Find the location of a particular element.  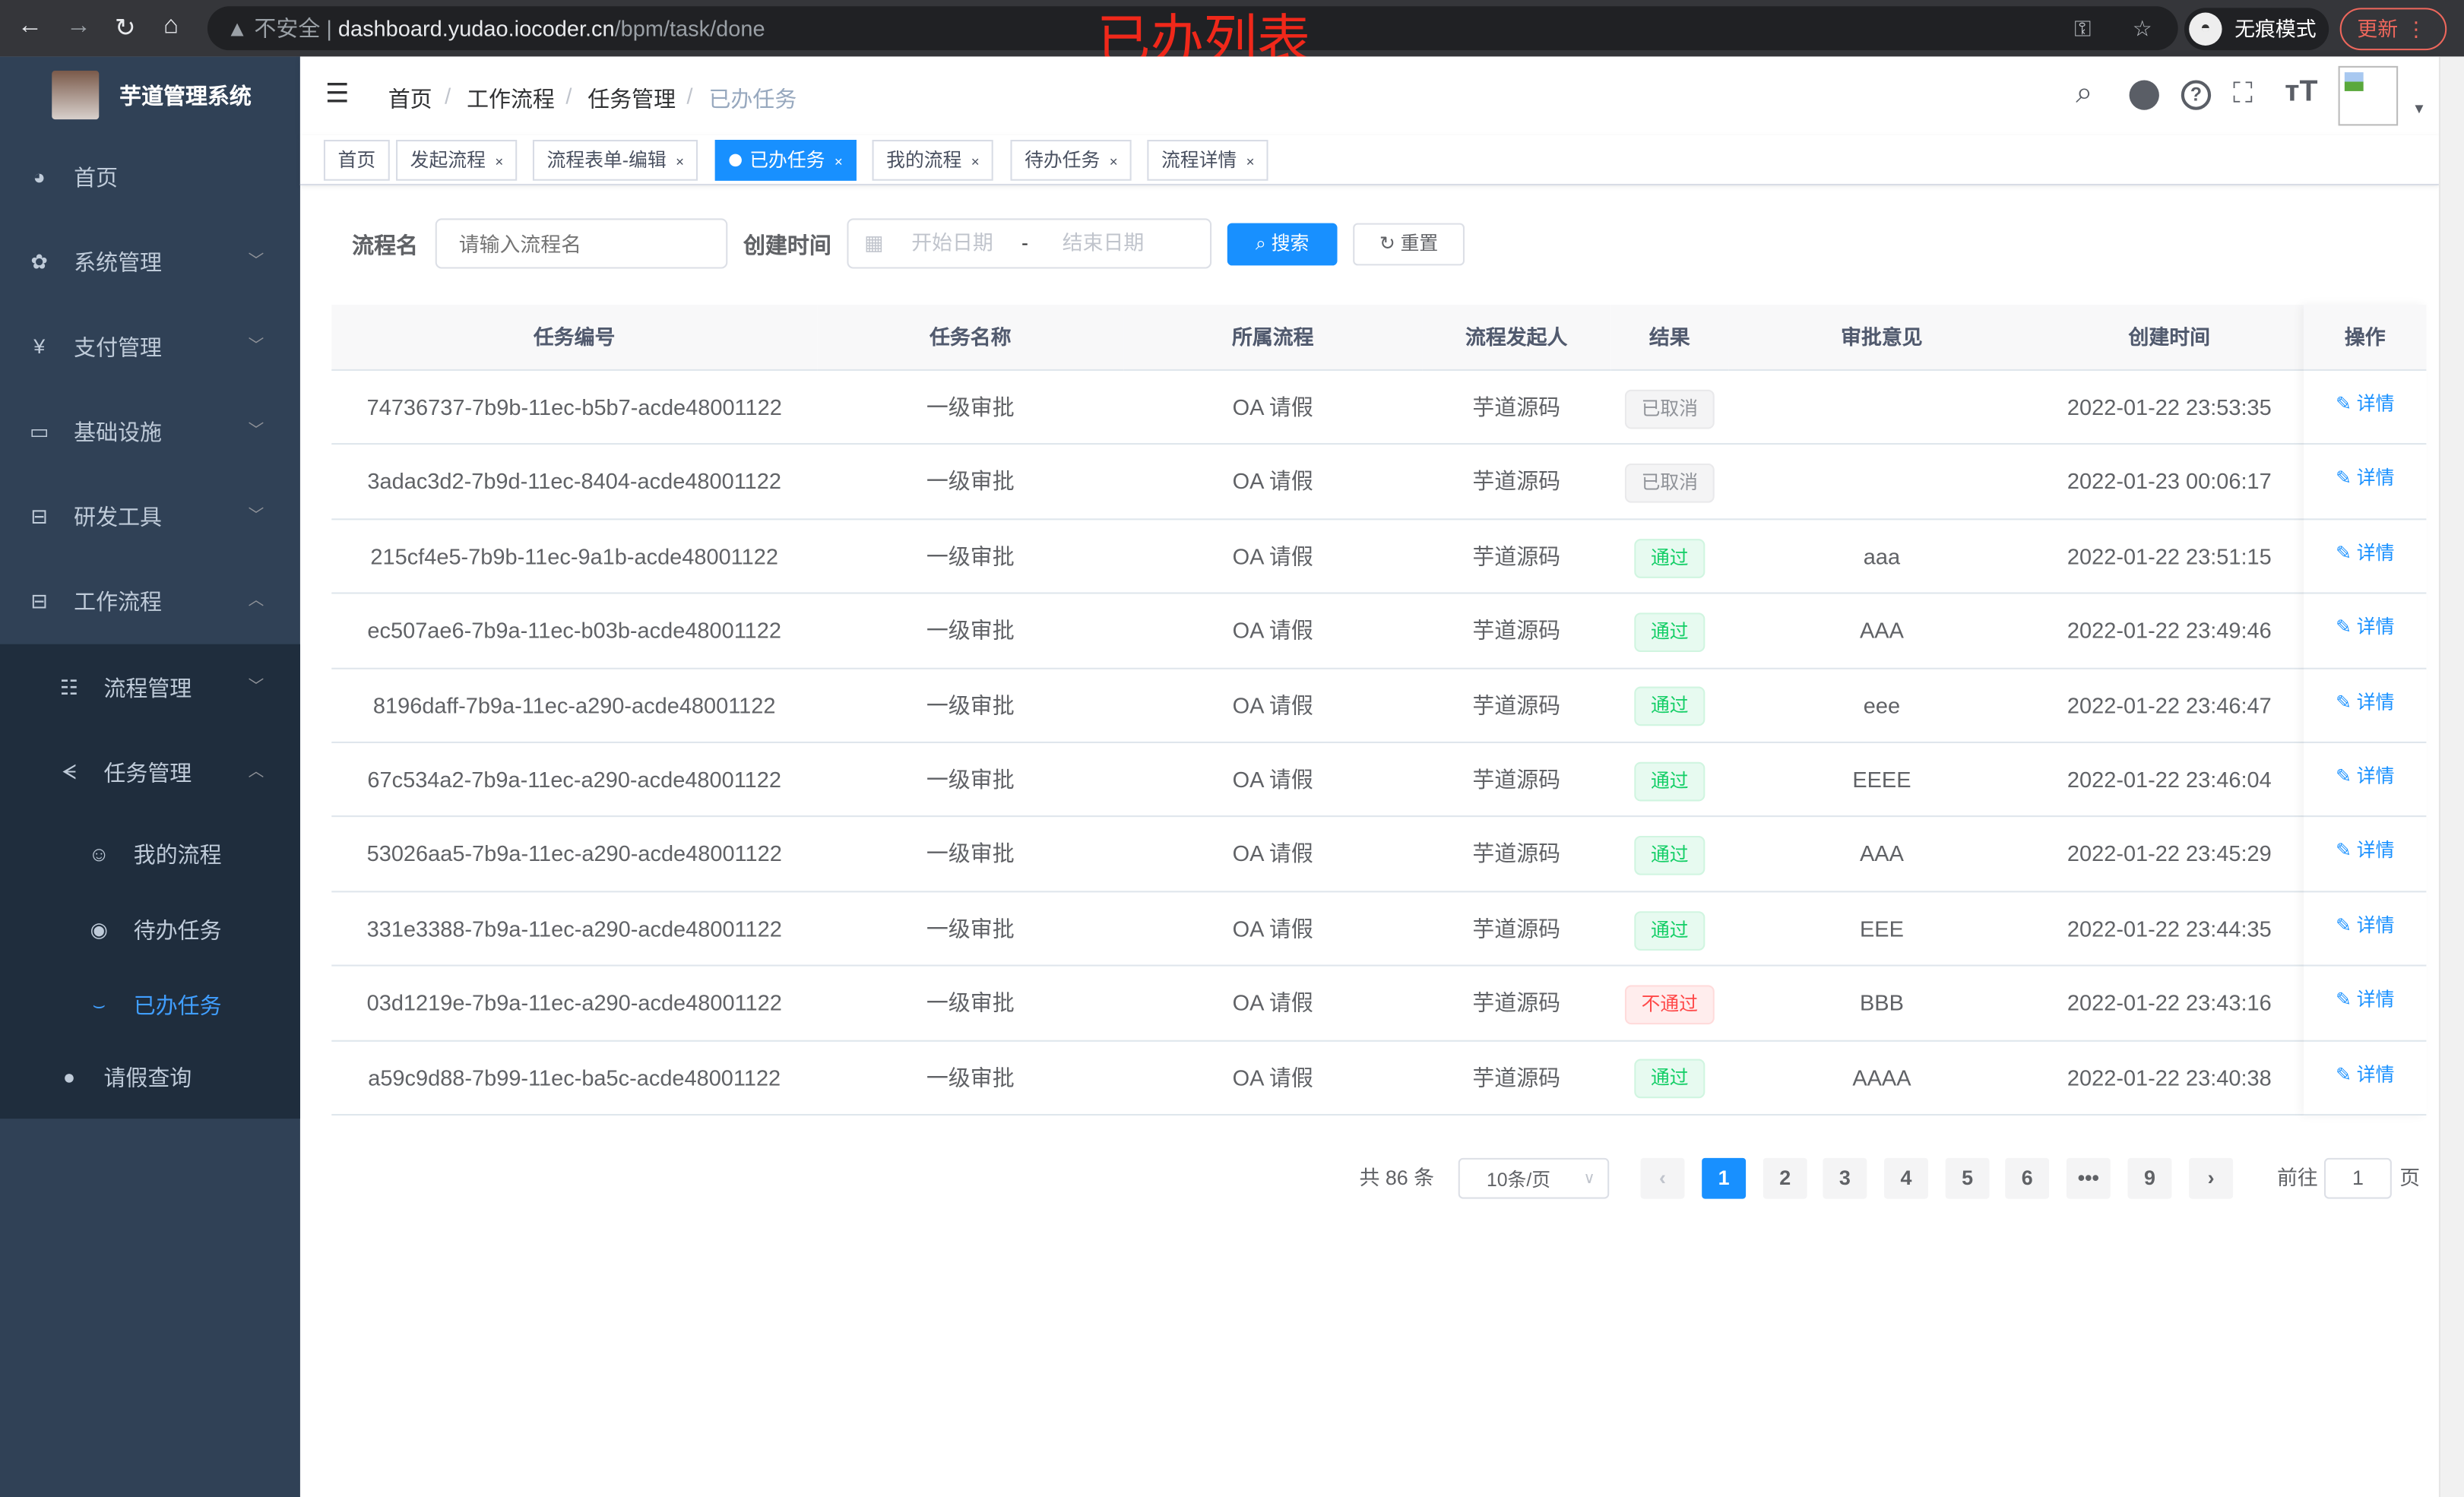

tag-label: 发起流程 is located at coordinates (448, 160).